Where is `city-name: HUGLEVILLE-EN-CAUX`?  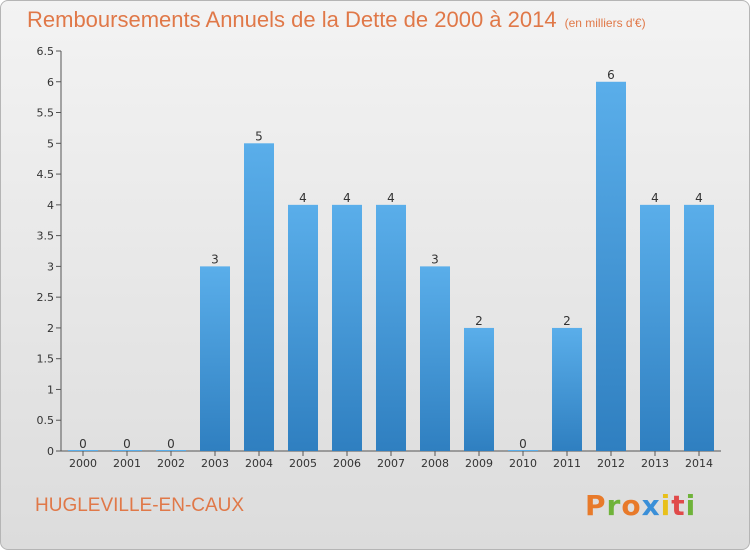 city-name: HUGLEVILLE-EN-CAUX is located at coordinates (140, 505).